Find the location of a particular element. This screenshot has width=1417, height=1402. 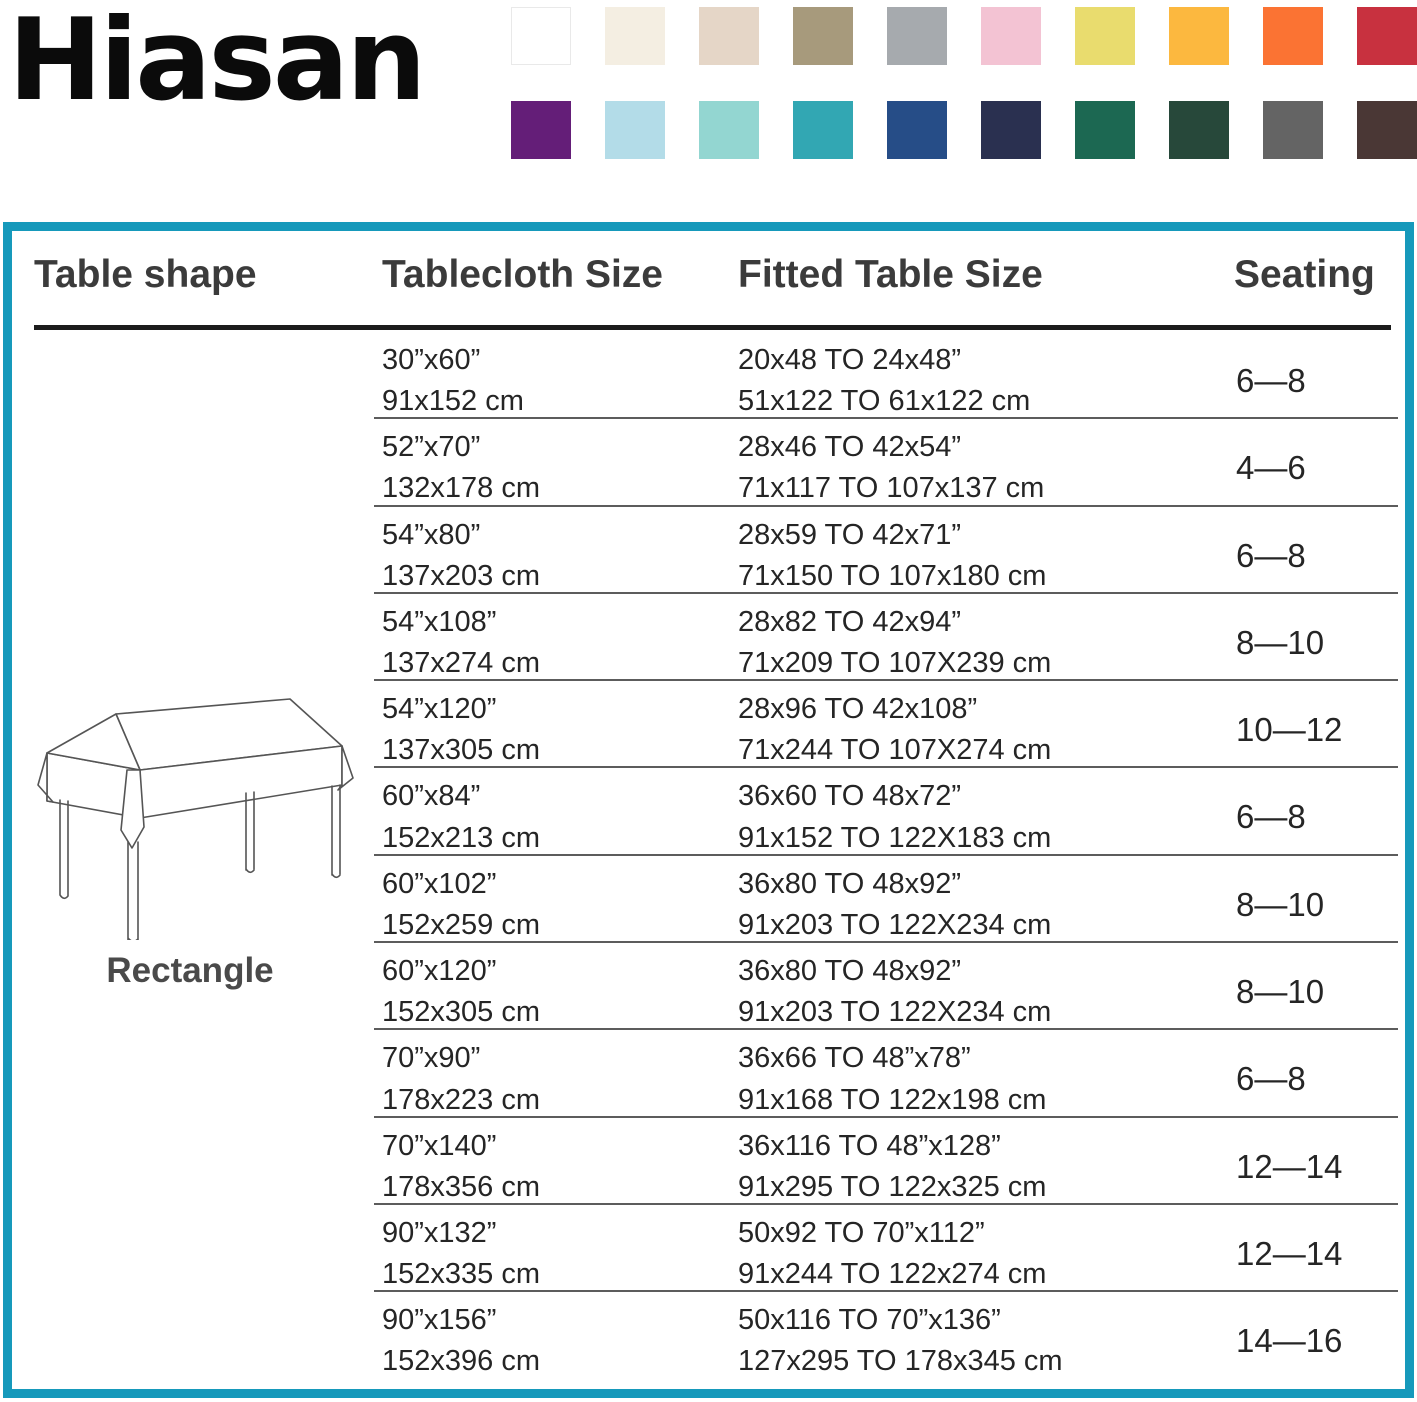

cell-fitted-table-size: 36x66 TO 48”x78” 91x168 TO 122x198 cm is located at coordinates (892, 1079).